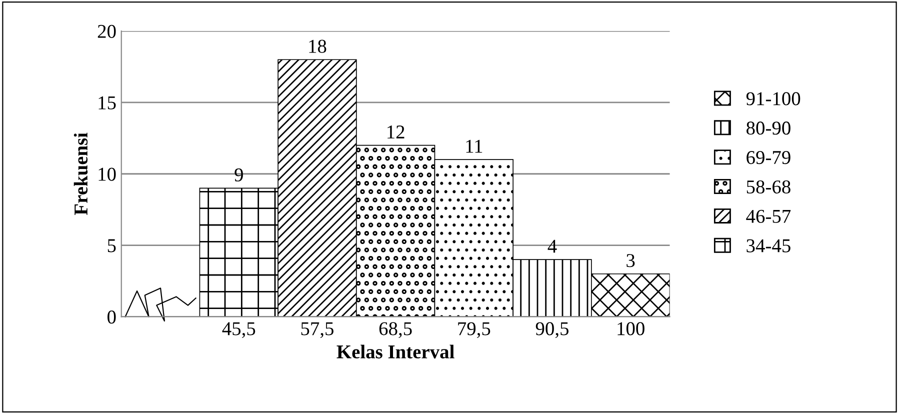 The image size is (899, 414). What do you see at coordinates (317, 330) in the screenshot?
I see `x-tick-label: 57,5` at bounding box center [317, 330].